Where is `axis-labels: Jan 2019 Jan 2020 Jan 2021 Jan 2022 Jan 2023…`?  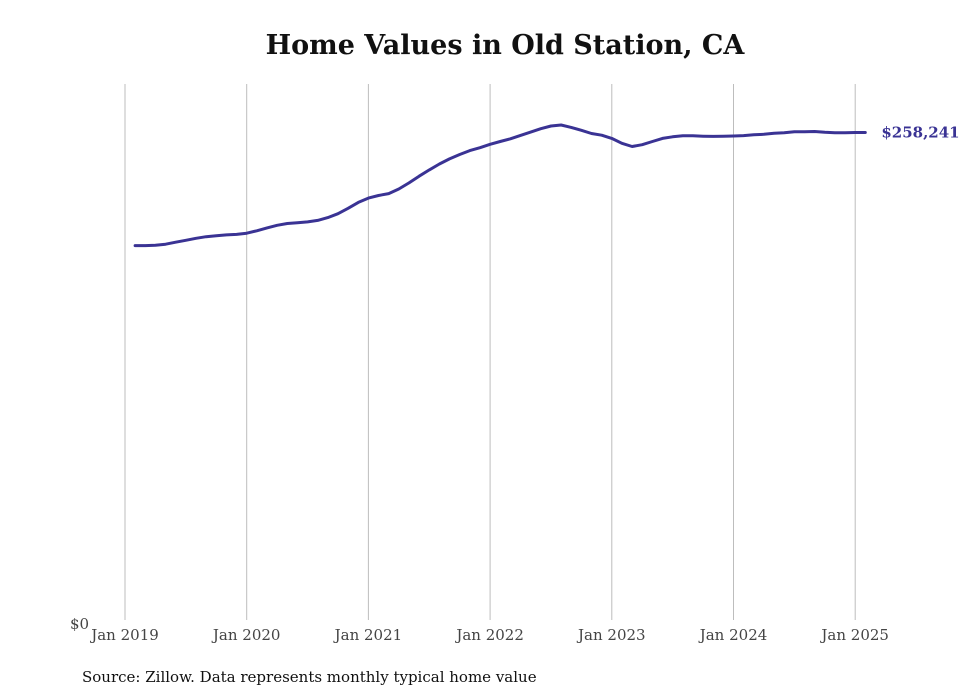 axis-labels: Jan 2019 Jan 2020 Jan 2021 Jan 2022 Jan 2023… is located at coordinates (479, 629).